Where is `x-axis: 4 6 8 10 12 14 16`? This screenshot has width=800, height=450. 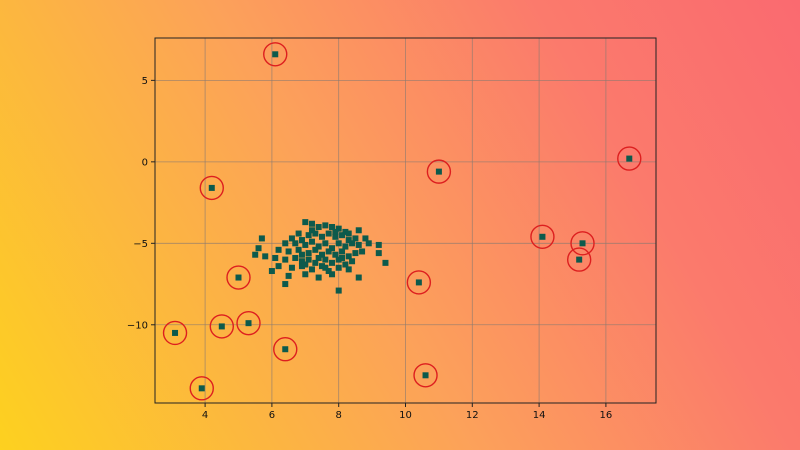 x-axis: 4 6 8 10 12 14 16 is located at coordinates (407, 412).